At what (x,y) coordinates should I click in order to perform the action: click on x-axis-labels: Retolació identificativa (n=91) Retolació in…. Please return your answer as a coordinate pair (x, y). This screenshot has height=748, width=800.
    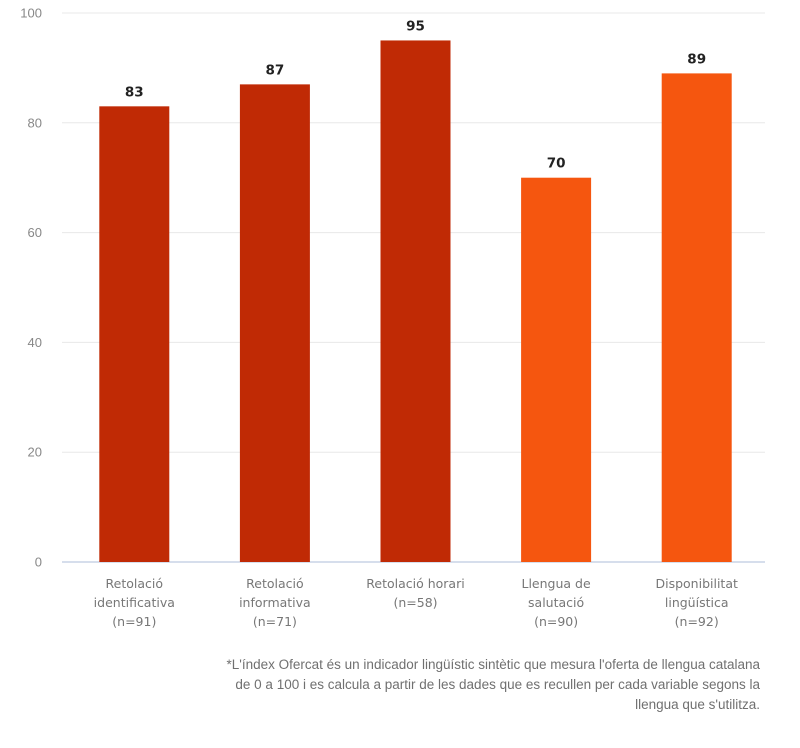
    Looking at the image, I should click on (416, 602).